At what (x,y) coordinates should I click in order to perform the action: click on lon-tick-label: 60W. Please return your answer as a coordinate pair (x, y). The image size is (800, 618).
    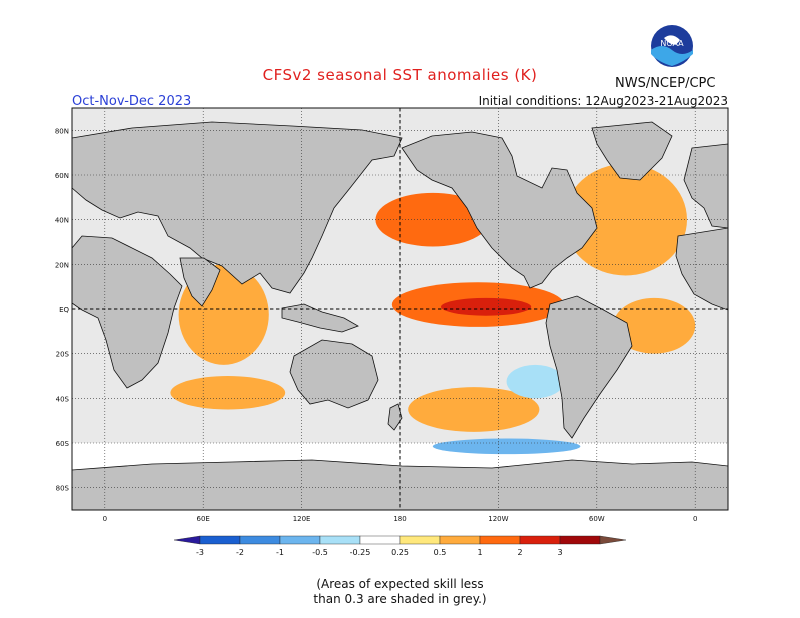
    Looking at the image, I should click on (597, 519).